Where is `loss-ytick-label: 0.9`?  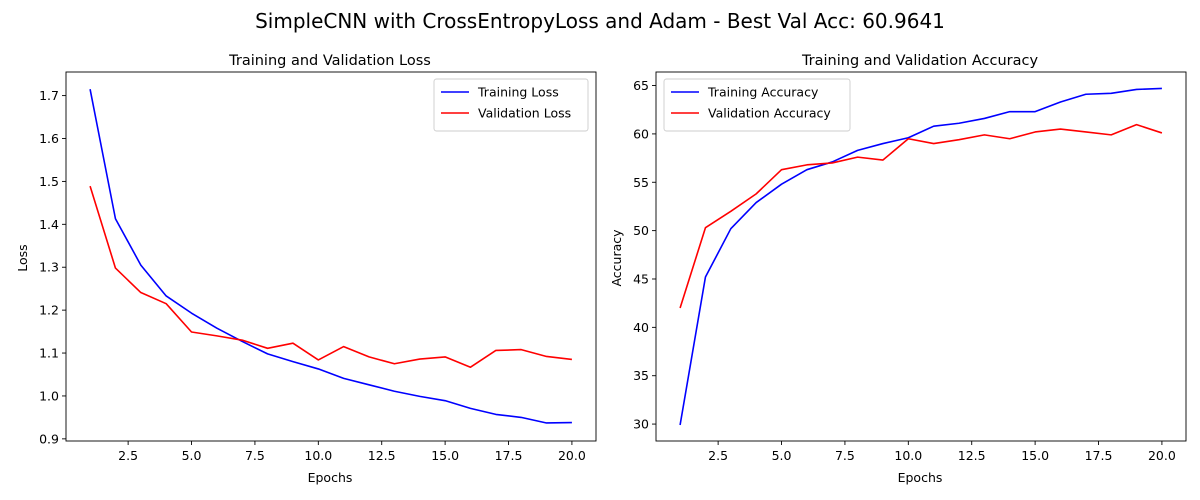 loss-ytick-label: 0.9 is located at coordinates (49, 438).